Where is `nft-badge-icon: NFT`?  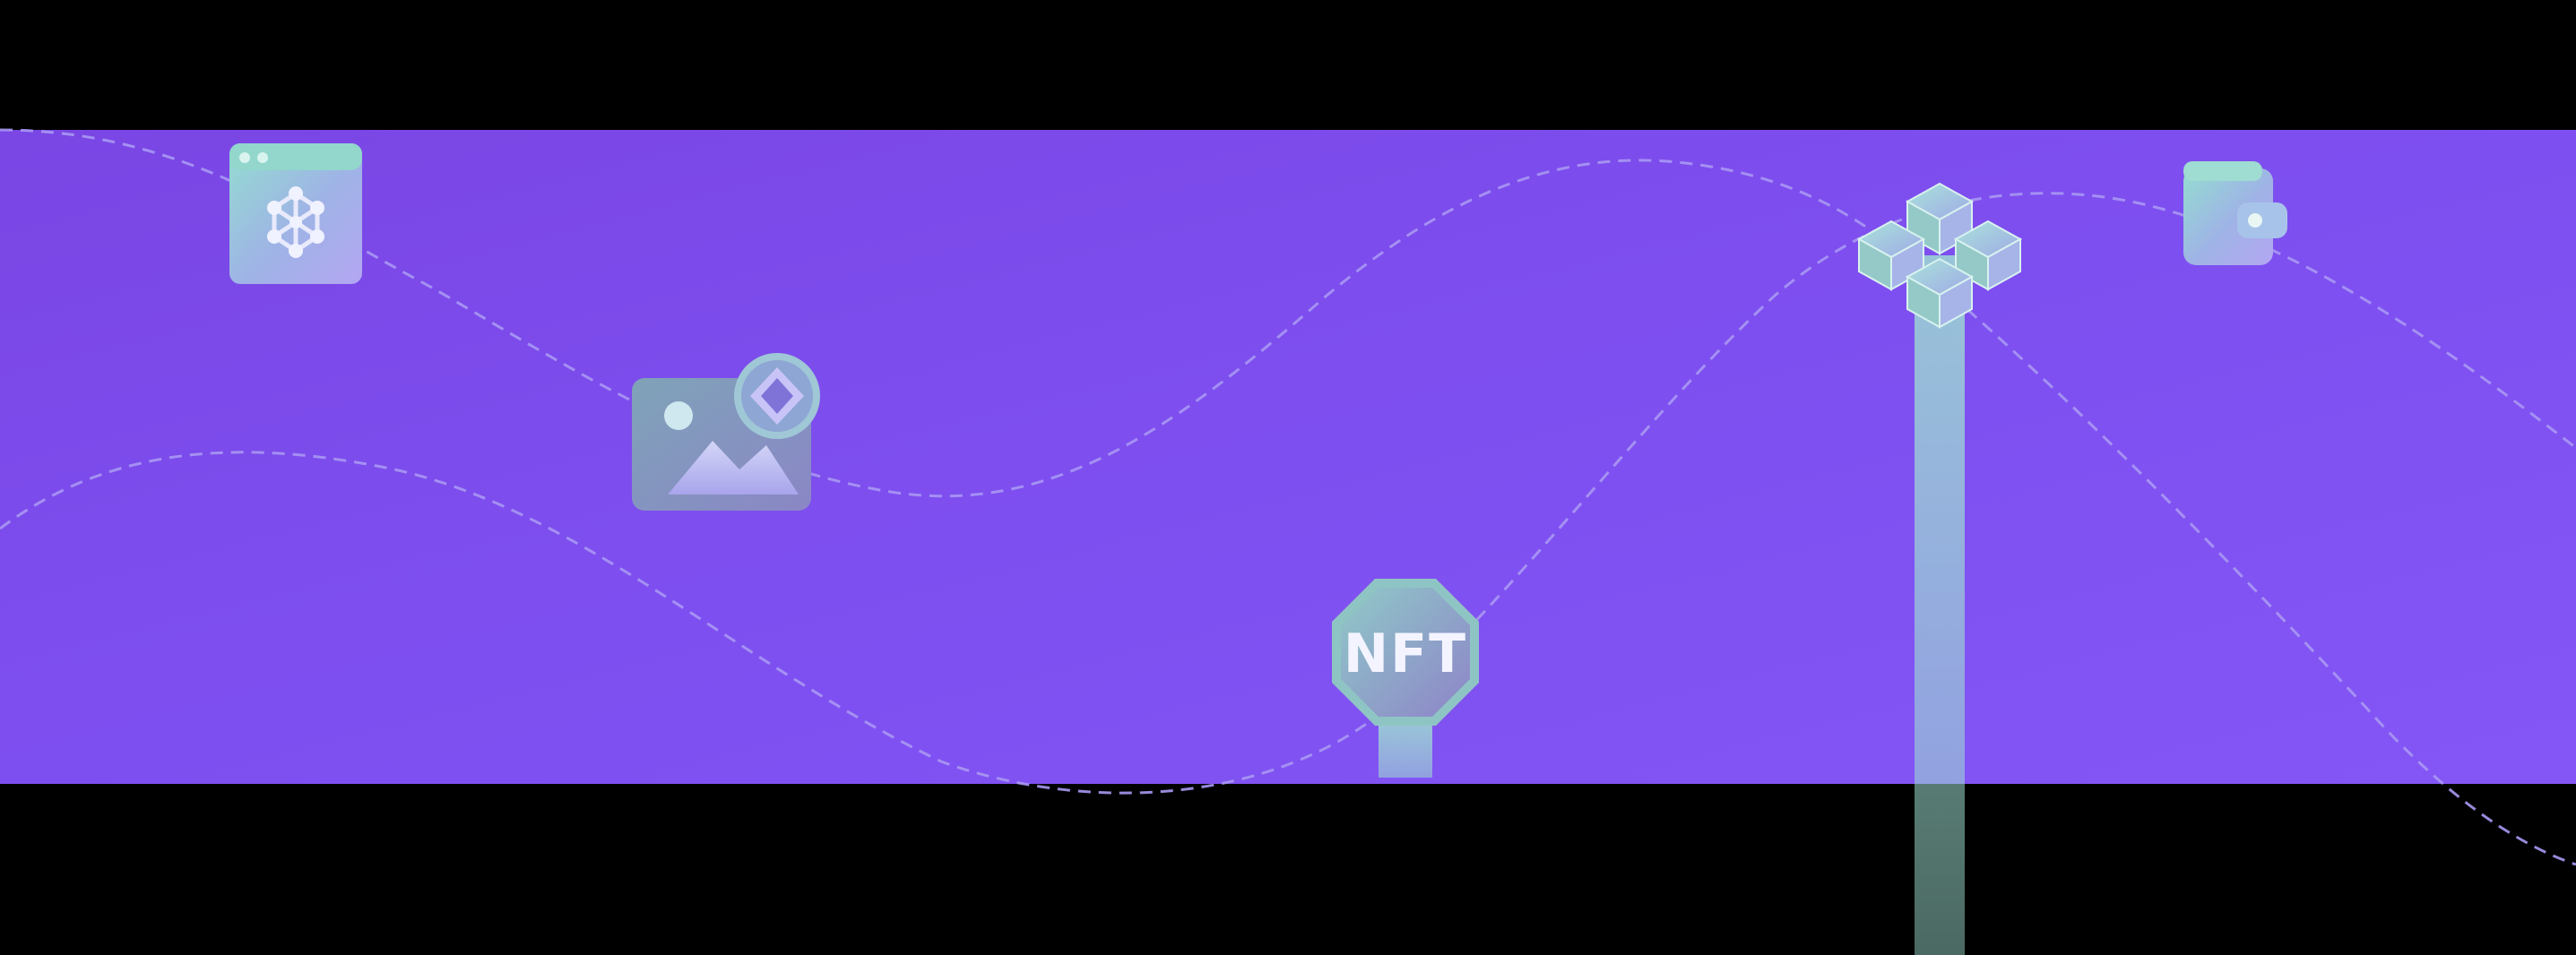 nft-badge-icon: NFT is located at coordinates (1405, 678).